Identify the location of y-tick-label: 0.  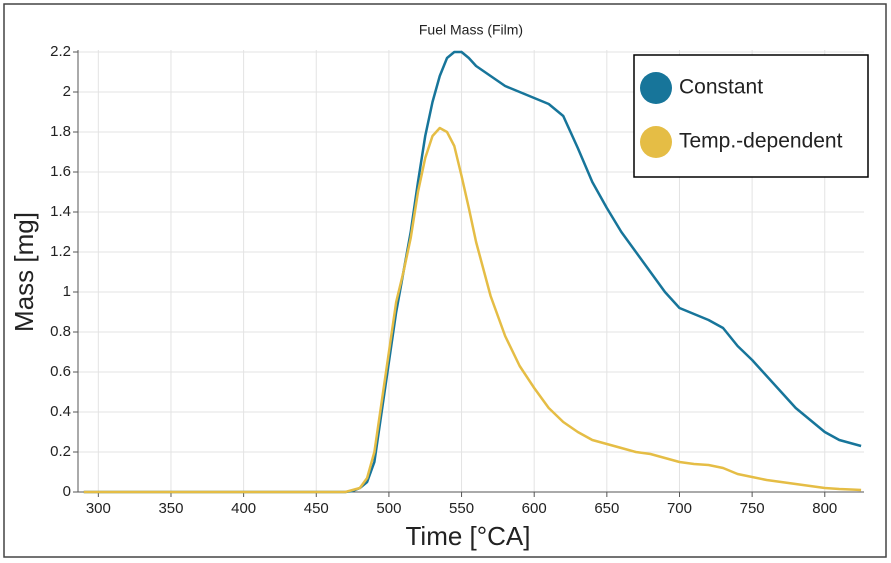
(67, 491).